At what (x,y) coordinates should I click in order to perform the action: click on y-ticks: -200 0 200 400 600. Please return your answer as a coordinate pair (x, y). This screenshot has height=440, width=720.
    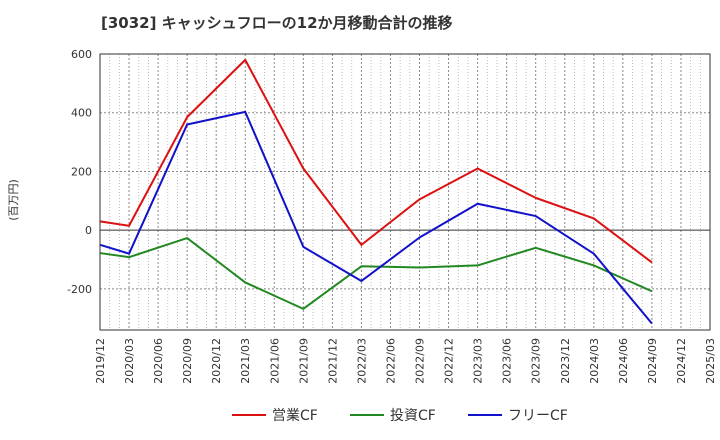
    Looking at the image, I should click on (79, 172).